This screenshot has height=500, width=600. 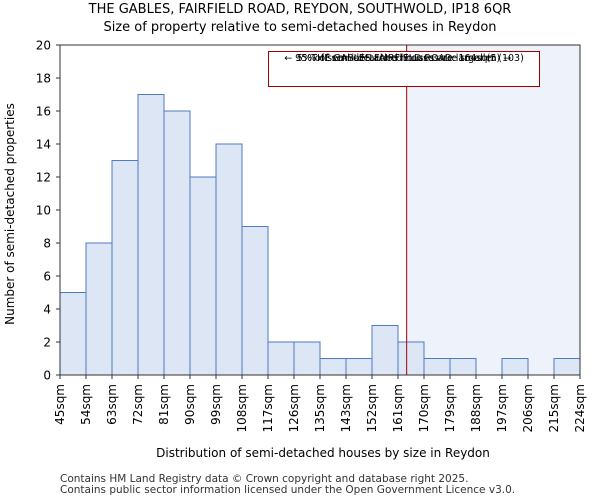 What do you see at coordinates (112, 404) in the screenshot?
I see `x-tick-label: 63sqm` at bounding box center [112, 404].